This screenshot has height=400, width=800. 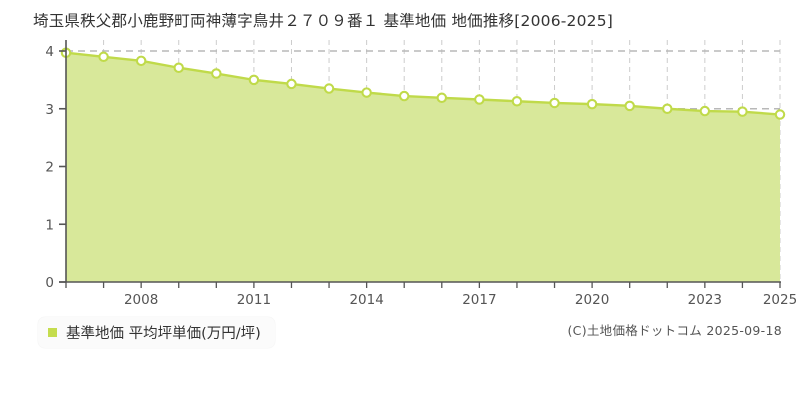 I want to click on y-axis-tick-label: 1, so click(x=49, y=225).